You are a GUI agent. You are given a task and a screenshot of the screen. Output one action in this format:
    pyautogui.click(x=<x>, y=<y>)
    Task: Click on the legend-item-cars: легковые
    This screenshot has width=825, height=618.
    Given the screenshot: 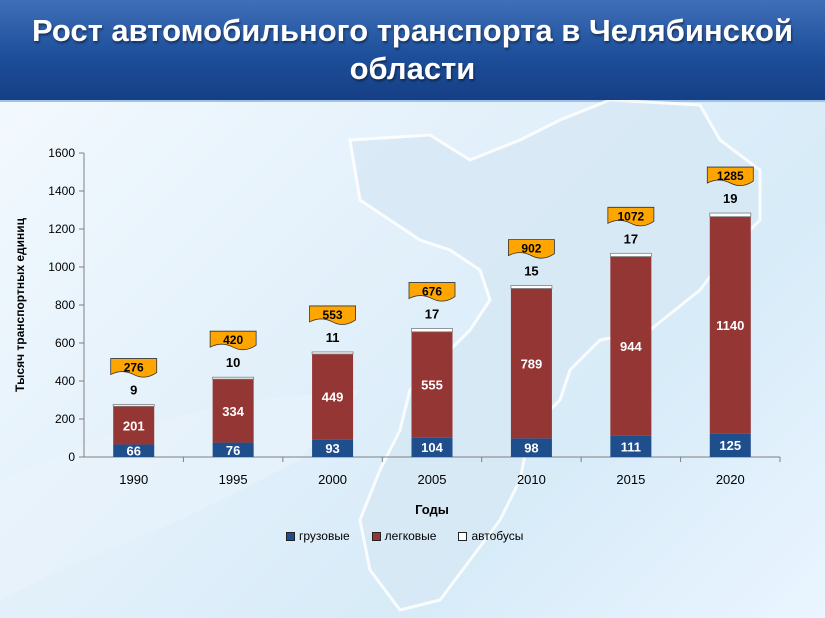 What is the action you would take?
    pyautogui.click(x=404, y=536)
    